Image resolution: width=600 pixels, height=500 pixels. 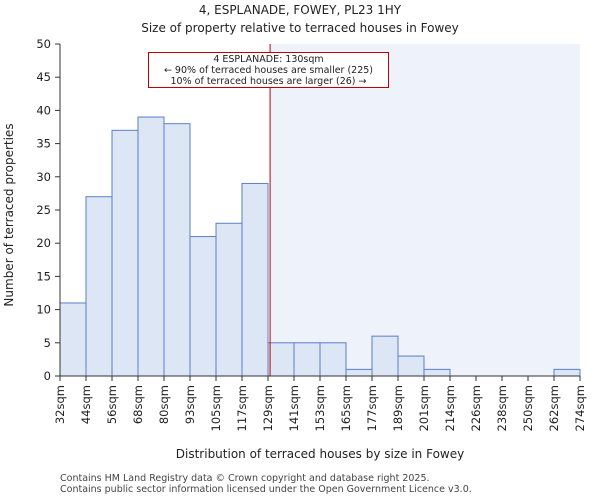 I want to click on chart-title: 4, ESPLANADE, FOWEY, PL23 1HY, so click(x=300, y=10).